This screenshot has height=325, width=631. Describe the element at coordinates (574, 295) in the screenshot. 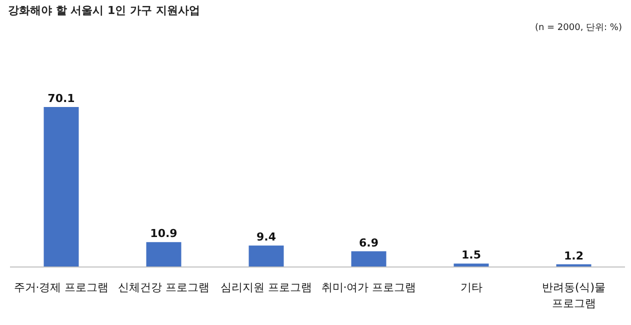

I see `x-tick-label: 반려동(식)물 프로그램` at that location.